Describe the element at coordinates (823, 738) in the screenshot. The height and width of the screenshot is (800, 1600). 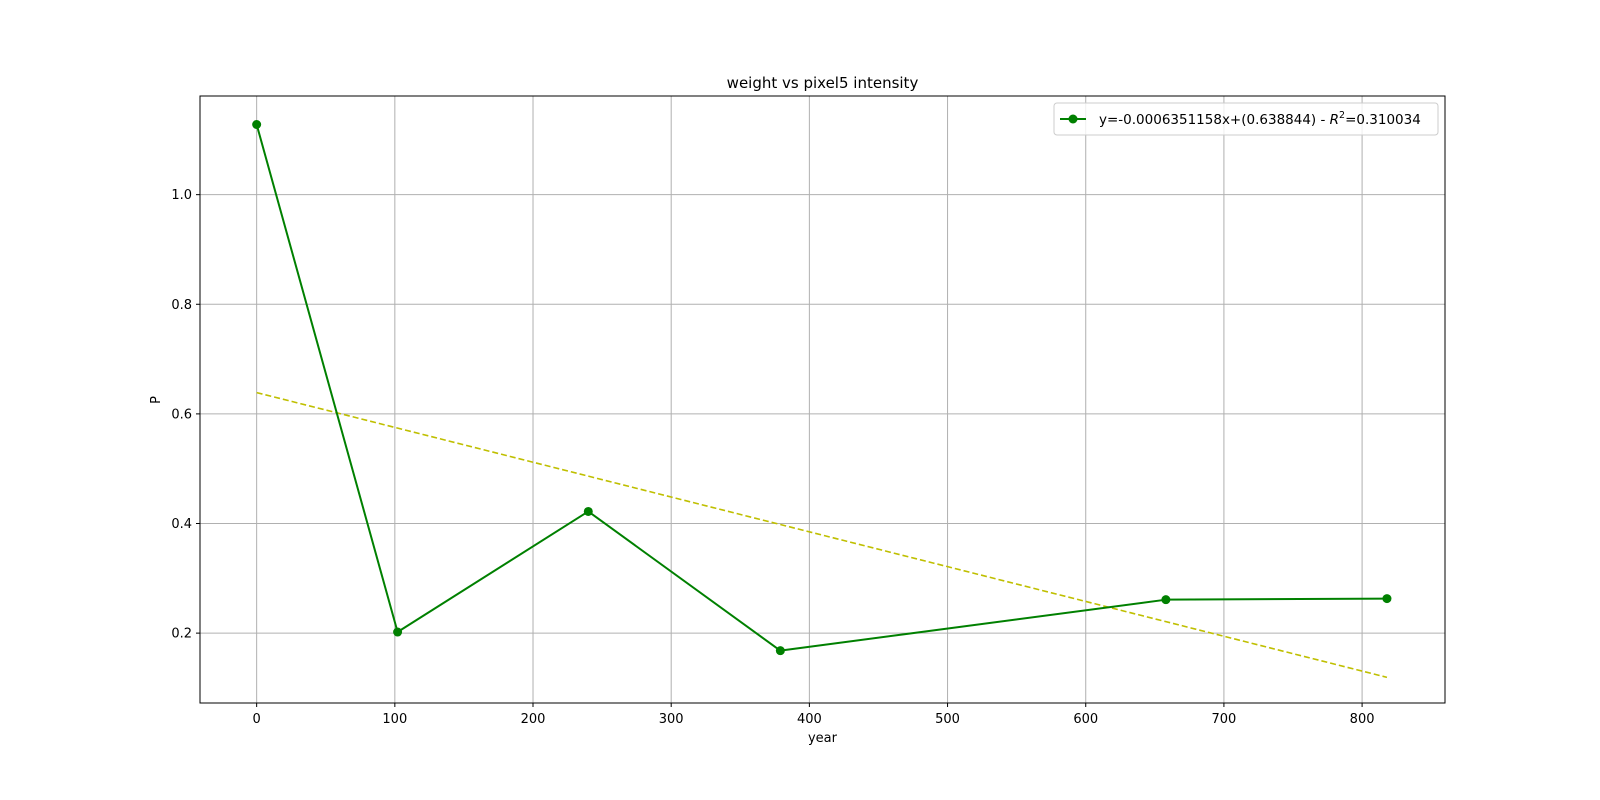
I see `x-axis-label: year` at that location.